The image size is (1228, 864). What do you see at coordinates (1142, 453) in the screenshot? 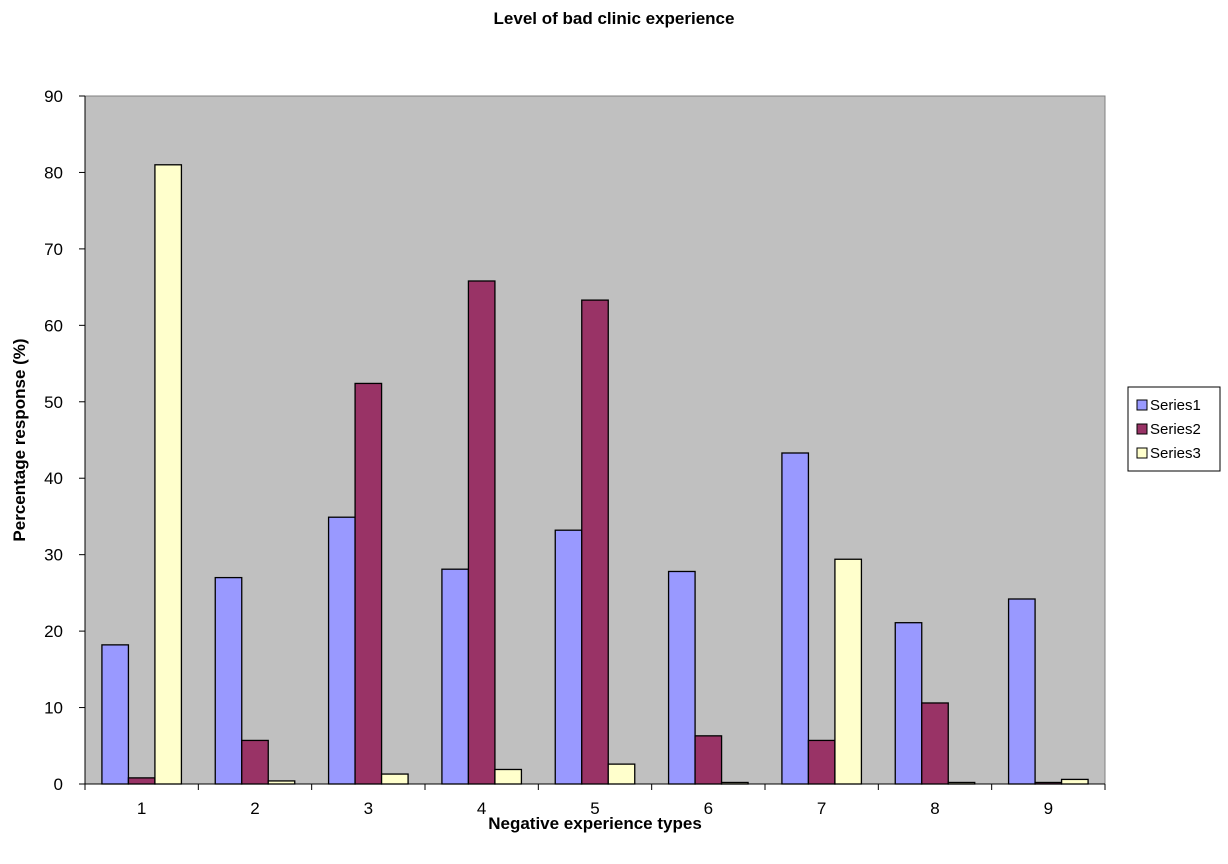
I see `legend-swatch-series3` at bounding box center [1142, 453].